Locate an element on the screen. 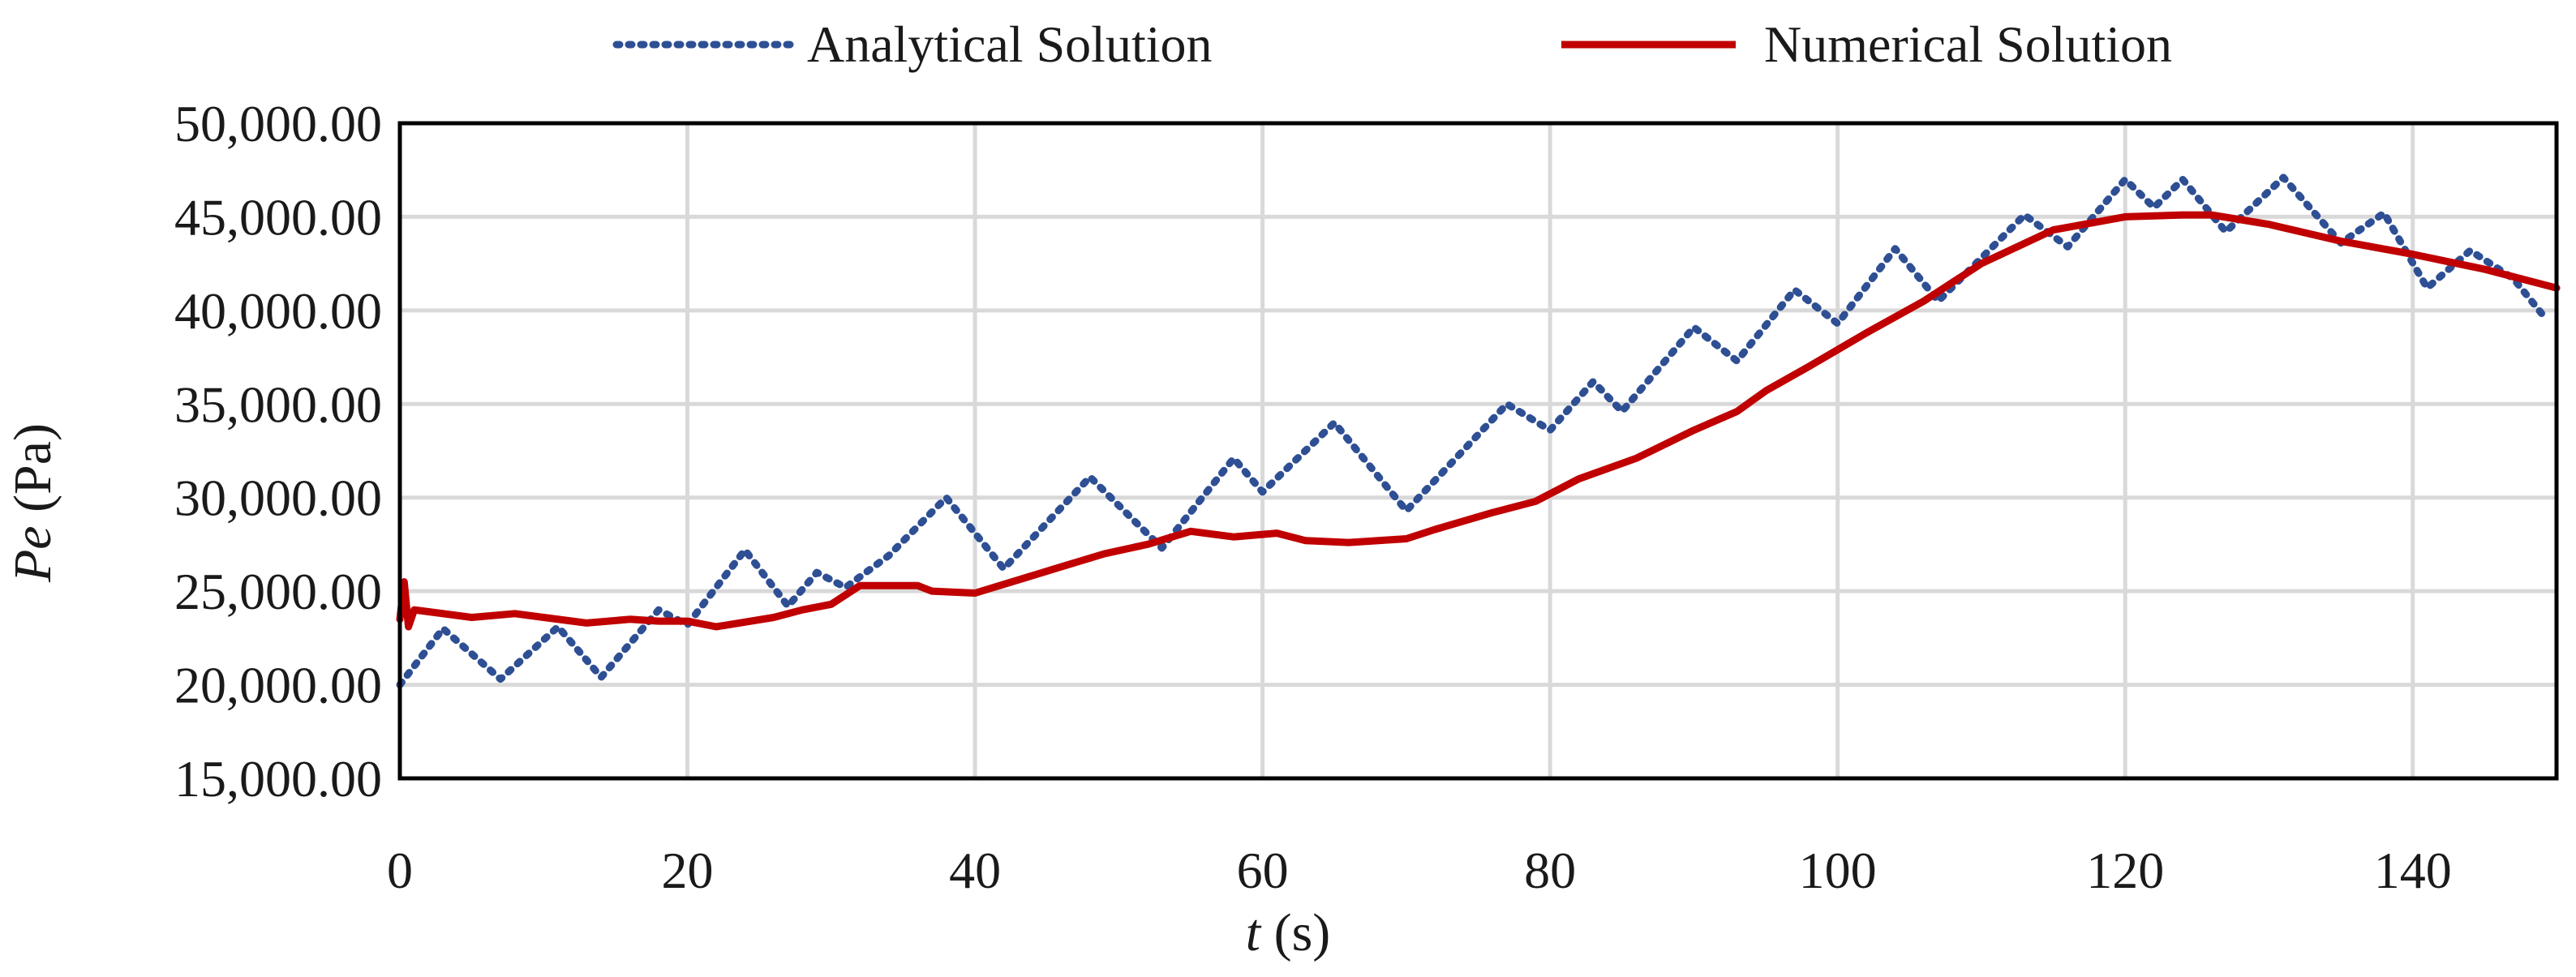 The height and width of the screenshot is (977, 2576). y-tick-label: 45,000.00 is located at coordinates (278, 217).